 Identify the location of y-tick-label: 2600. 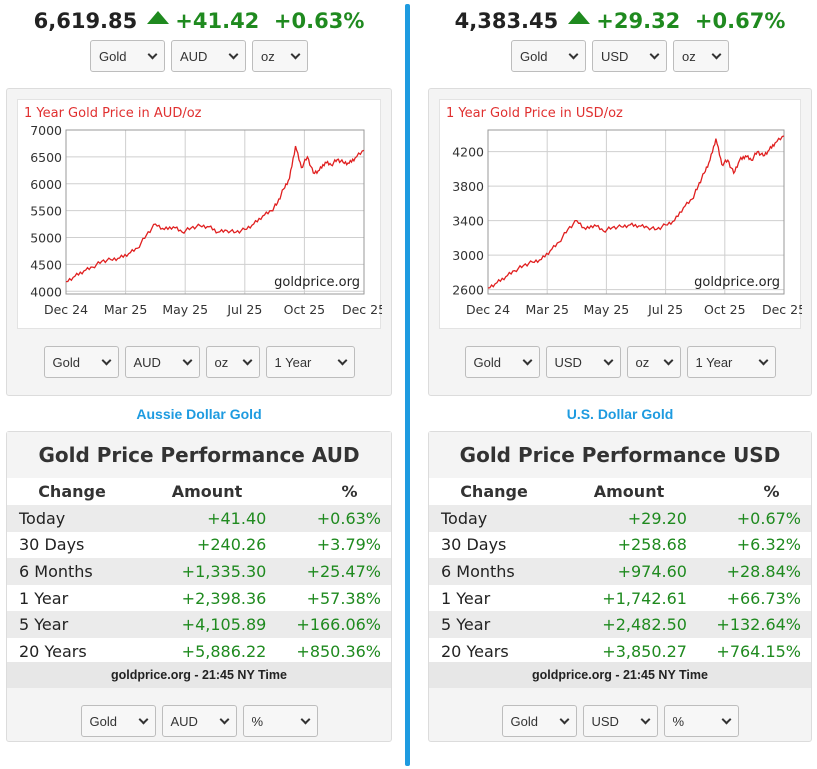
(468, 290).